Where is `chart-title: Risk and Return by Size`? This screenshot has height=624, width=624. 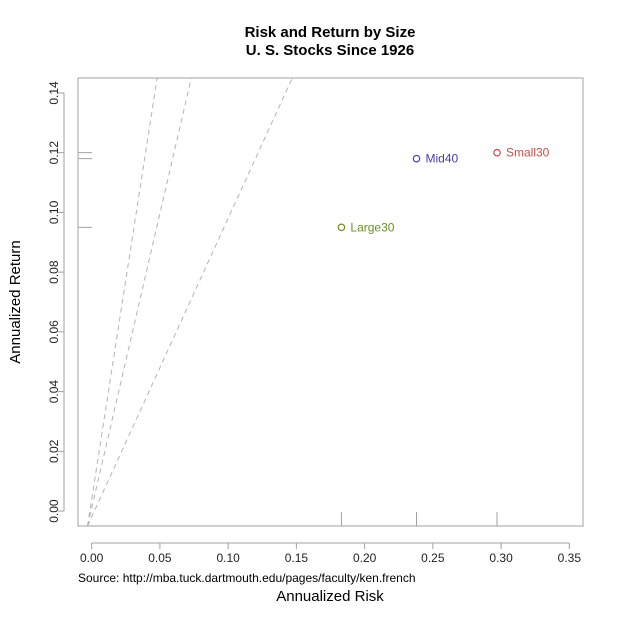
chart-title: Risk and Return by Size is located at coordinates (330, 32).